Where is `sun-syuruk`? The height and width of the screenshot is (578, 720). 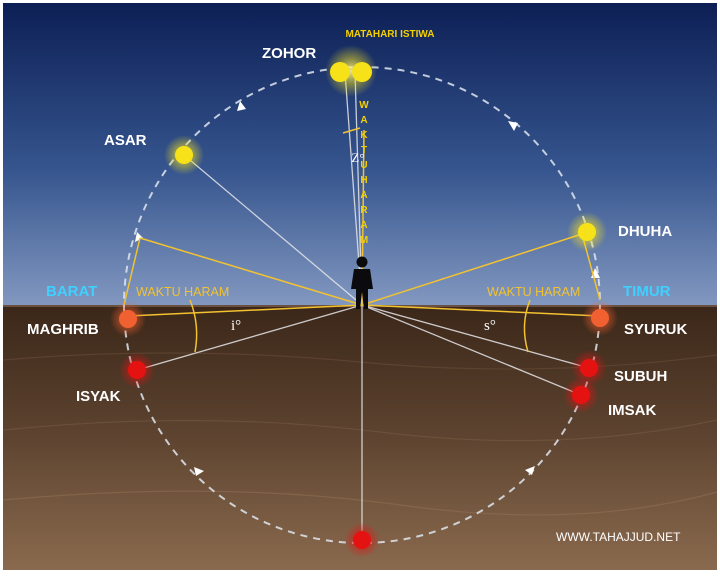 sun-syuruk is located at coordinates (600, 318).